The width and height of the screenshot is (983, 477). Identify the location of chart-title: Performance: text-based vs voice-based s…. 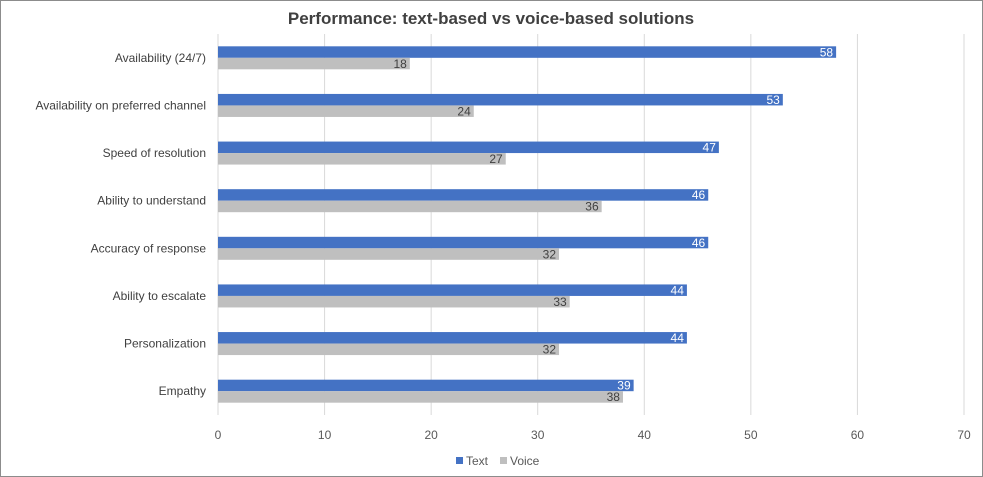
(491, 18).